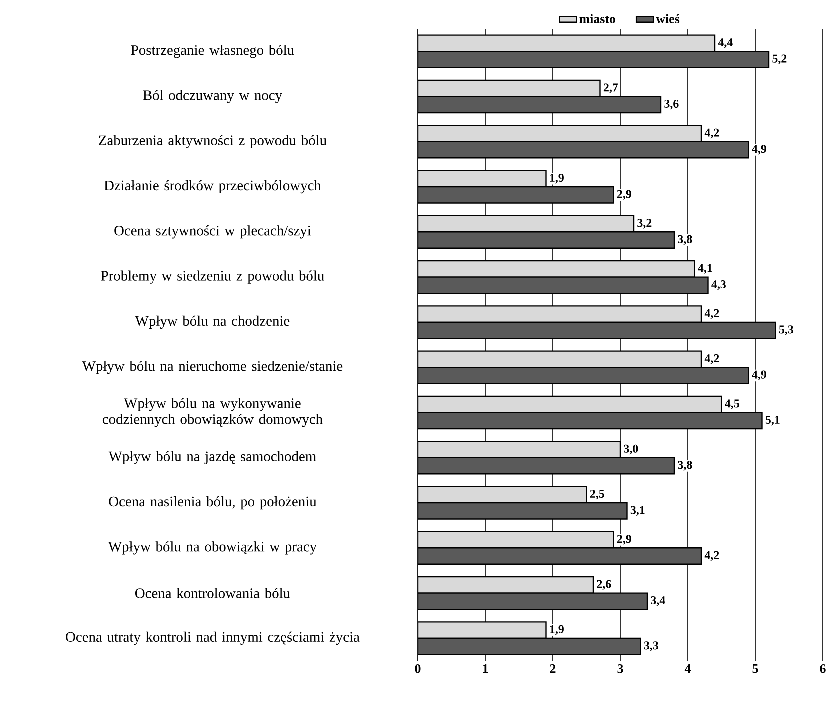  I want to click on y-tick-label: Wpływ bólu na jazdę samochodem, so click(212, 457).